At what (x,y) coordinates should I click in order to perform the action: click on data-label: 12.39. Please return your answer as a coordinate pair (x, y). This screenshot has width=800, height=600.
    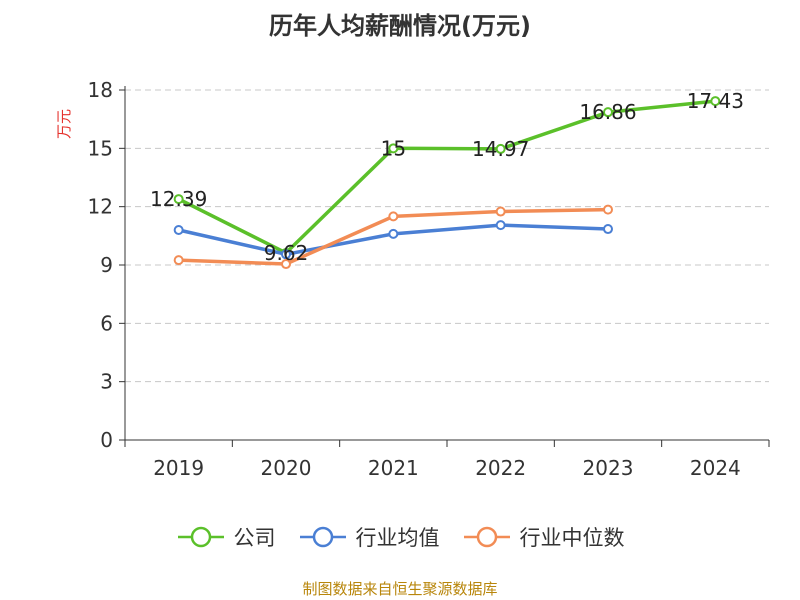
    Looking at the image, I should click on (178, 199).